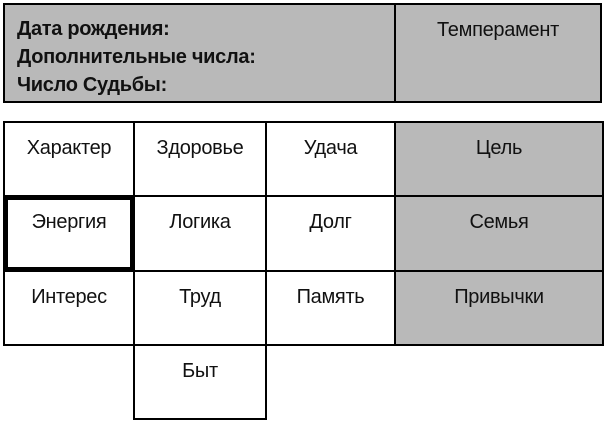 The height and width of the screenshot is (425, 606). I want to click on cell-goal: Цель, so click(499, 159).